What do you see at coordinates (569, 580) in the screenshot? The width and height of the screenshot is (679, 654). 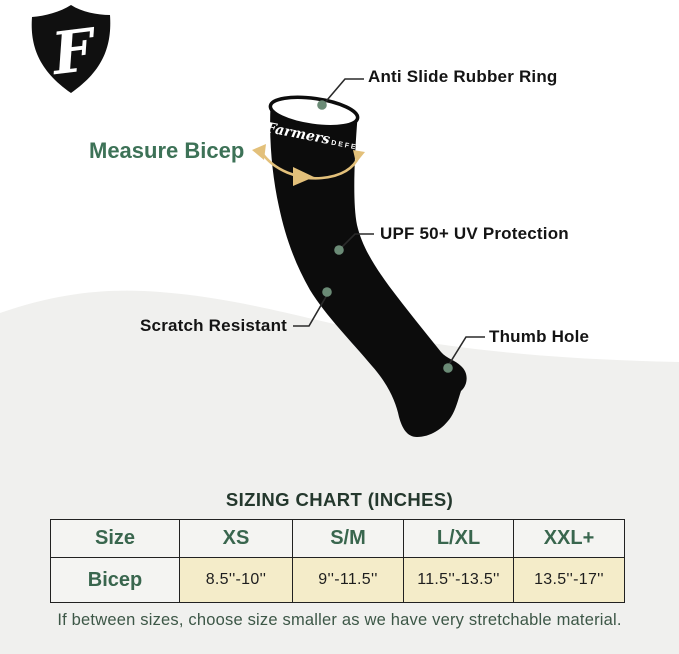 I see `bicep-xxl-value: 13.5''-17''` at bounding box center [569, 580].